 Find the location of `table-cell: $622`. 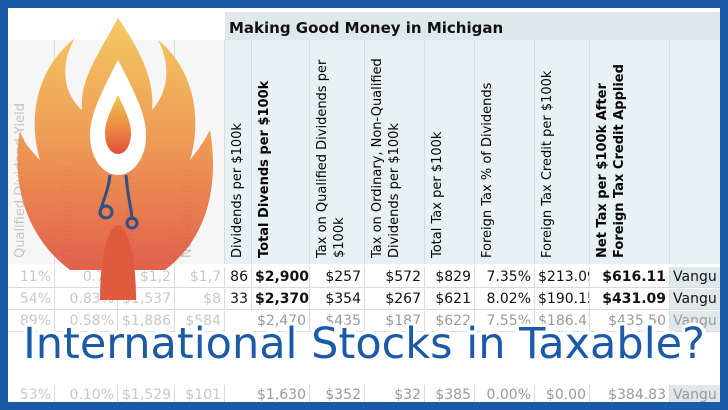

table-cell: $622 is located at coordinates (450, 321).